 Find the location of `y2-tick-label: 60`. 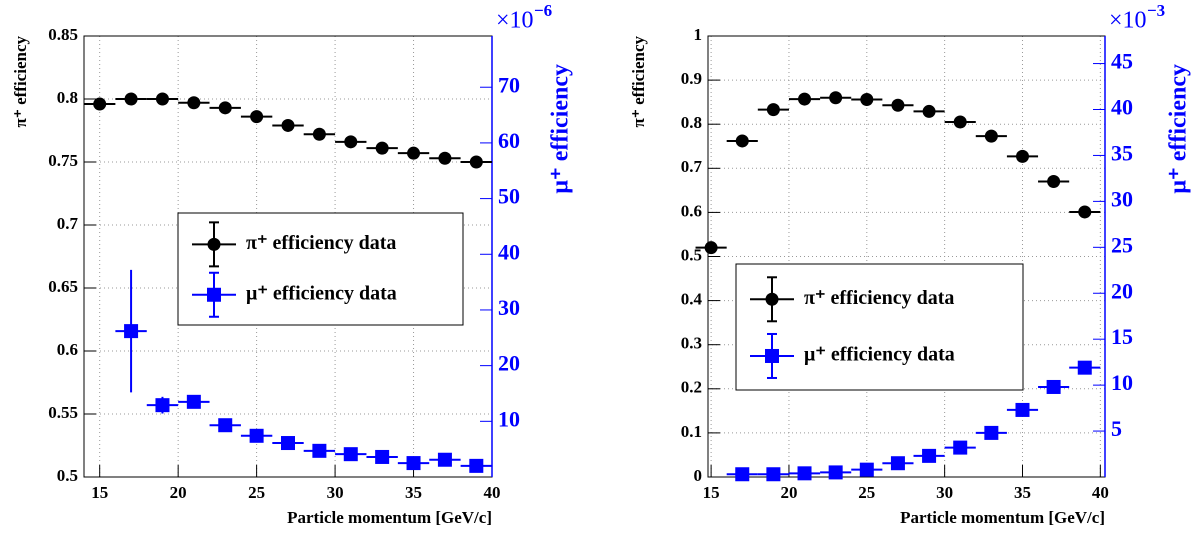

y2-tick-label: 60 is located at coordinates (509, 140).